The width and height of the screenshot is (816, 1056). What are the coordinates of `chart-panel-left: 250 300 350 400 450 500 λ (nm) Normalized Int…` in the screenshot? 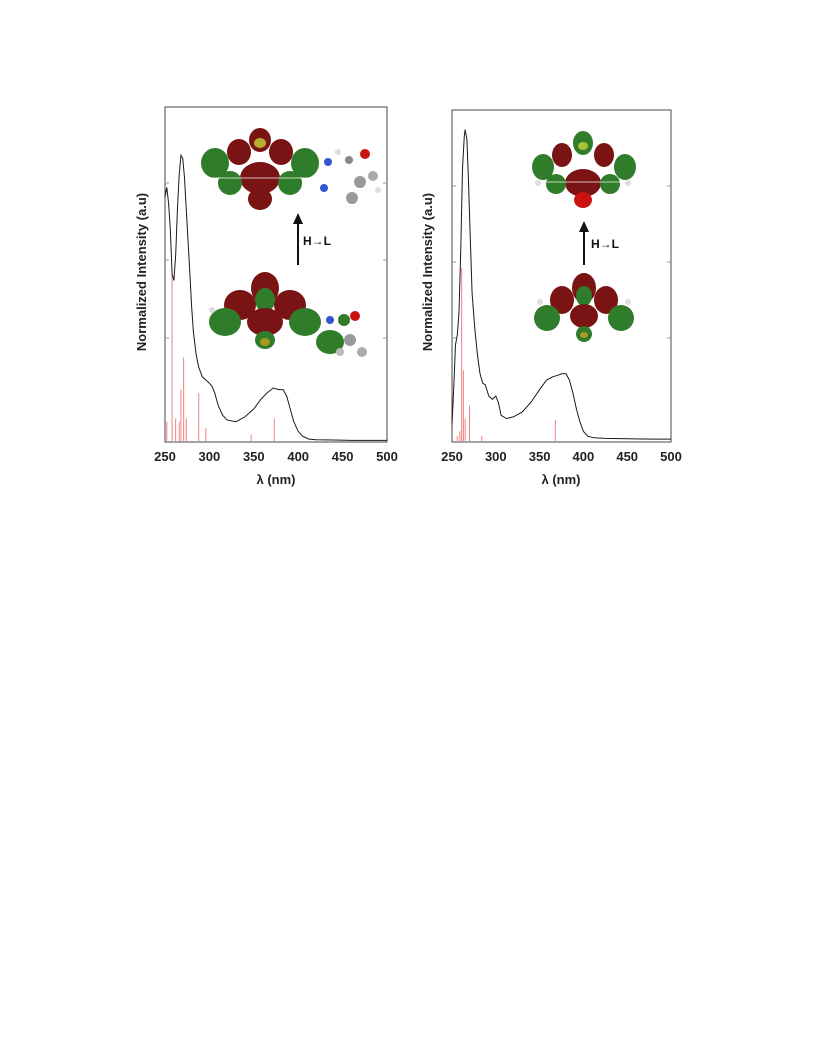 It's located at (266, 296).